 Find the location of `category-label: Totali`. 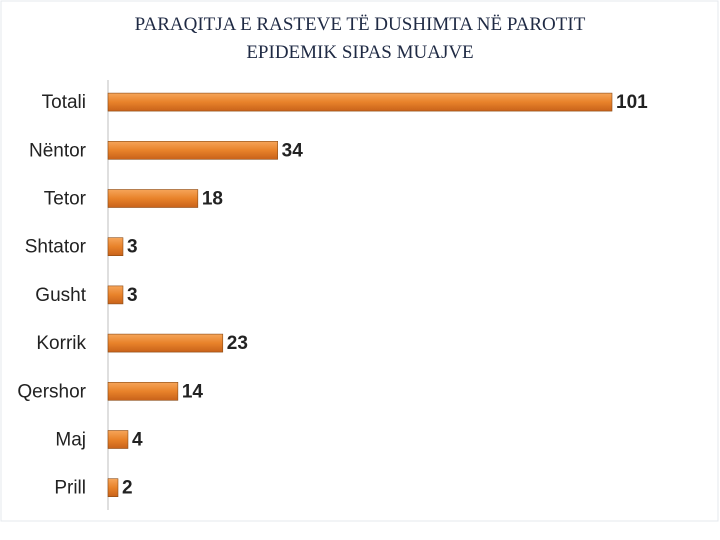

category-label: Totali is located at coordinates (64, 102).